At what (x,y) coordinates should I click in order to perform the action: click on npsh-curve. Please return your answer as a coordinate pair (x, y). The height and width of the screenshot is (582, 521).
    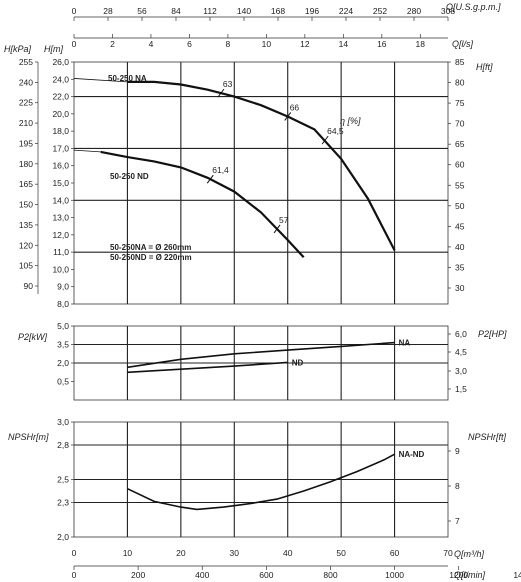
    Looking at the image, I should click on (261, 482).